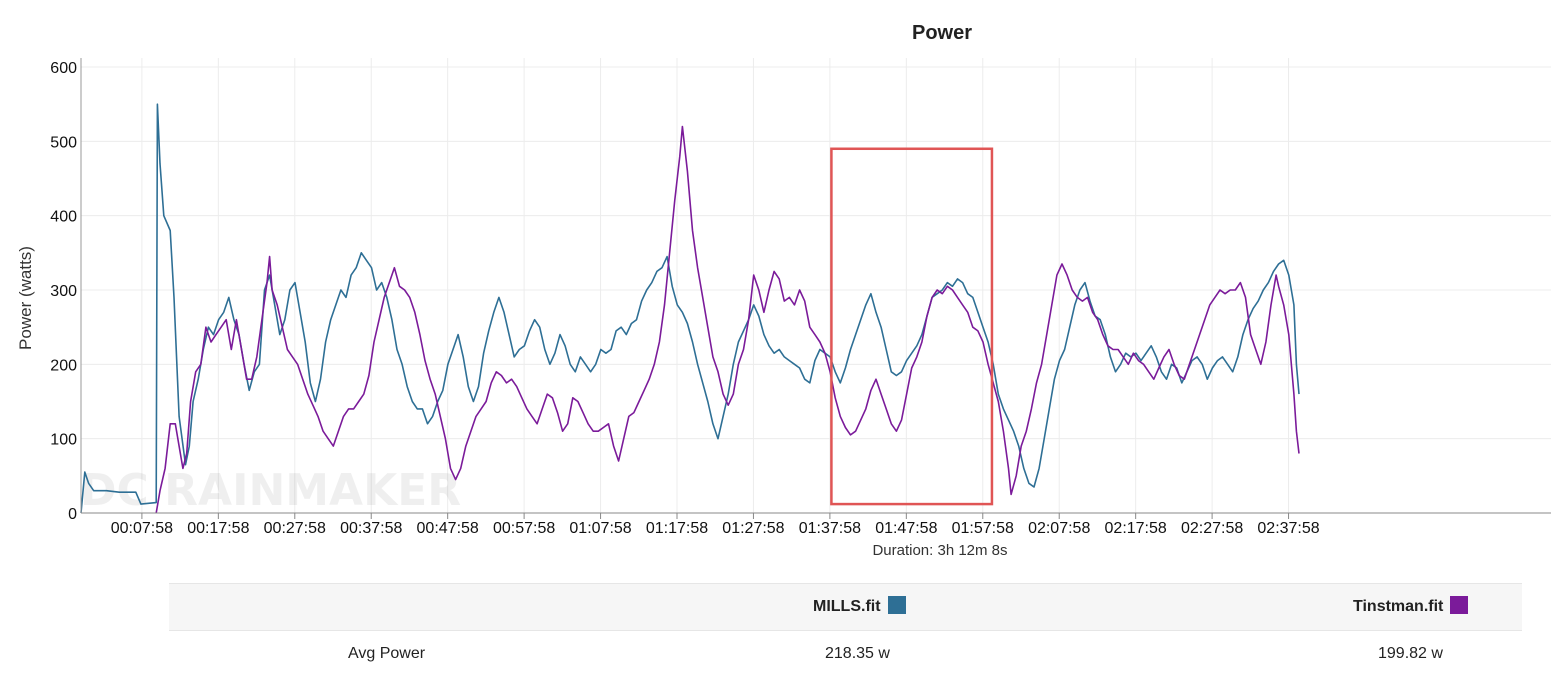 The width and height of the screenshot is (1551, 677). I want to click on x-tick-label: 00:27:58, so click(295, 528).